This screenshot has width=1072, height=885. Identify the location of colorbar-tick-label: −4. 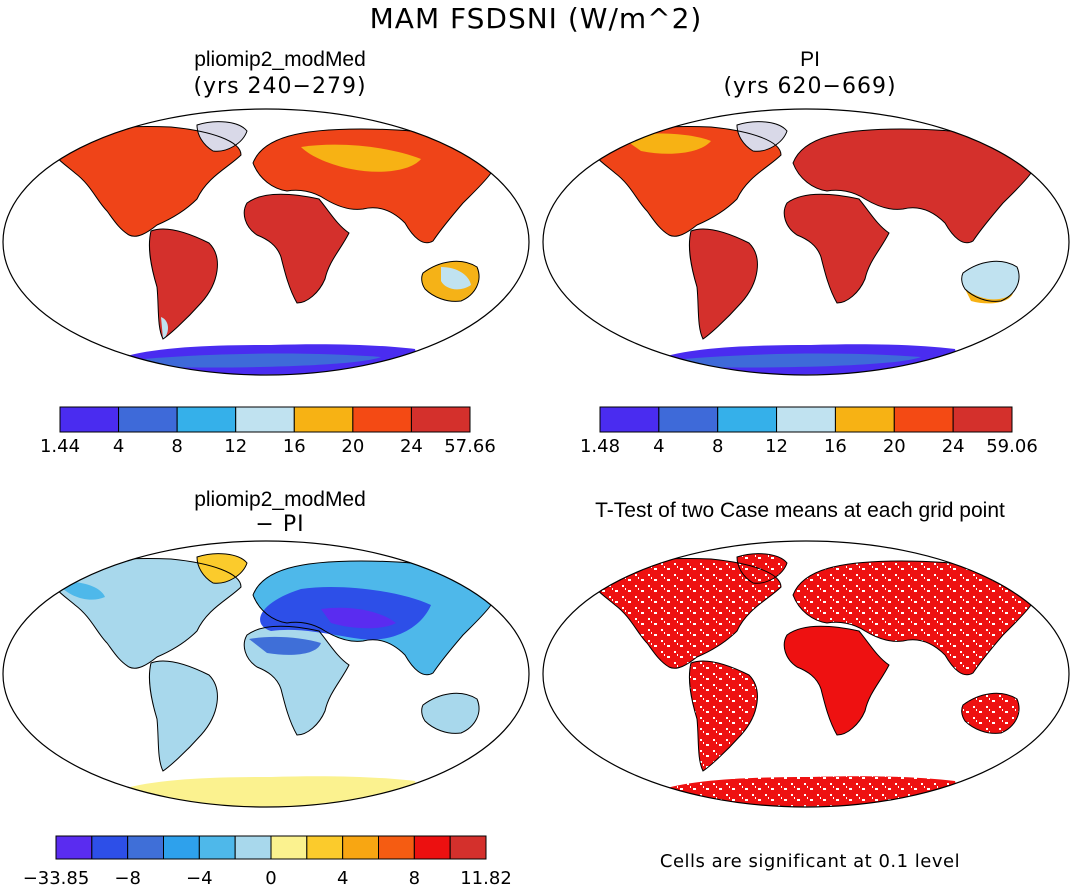
(199, 876).